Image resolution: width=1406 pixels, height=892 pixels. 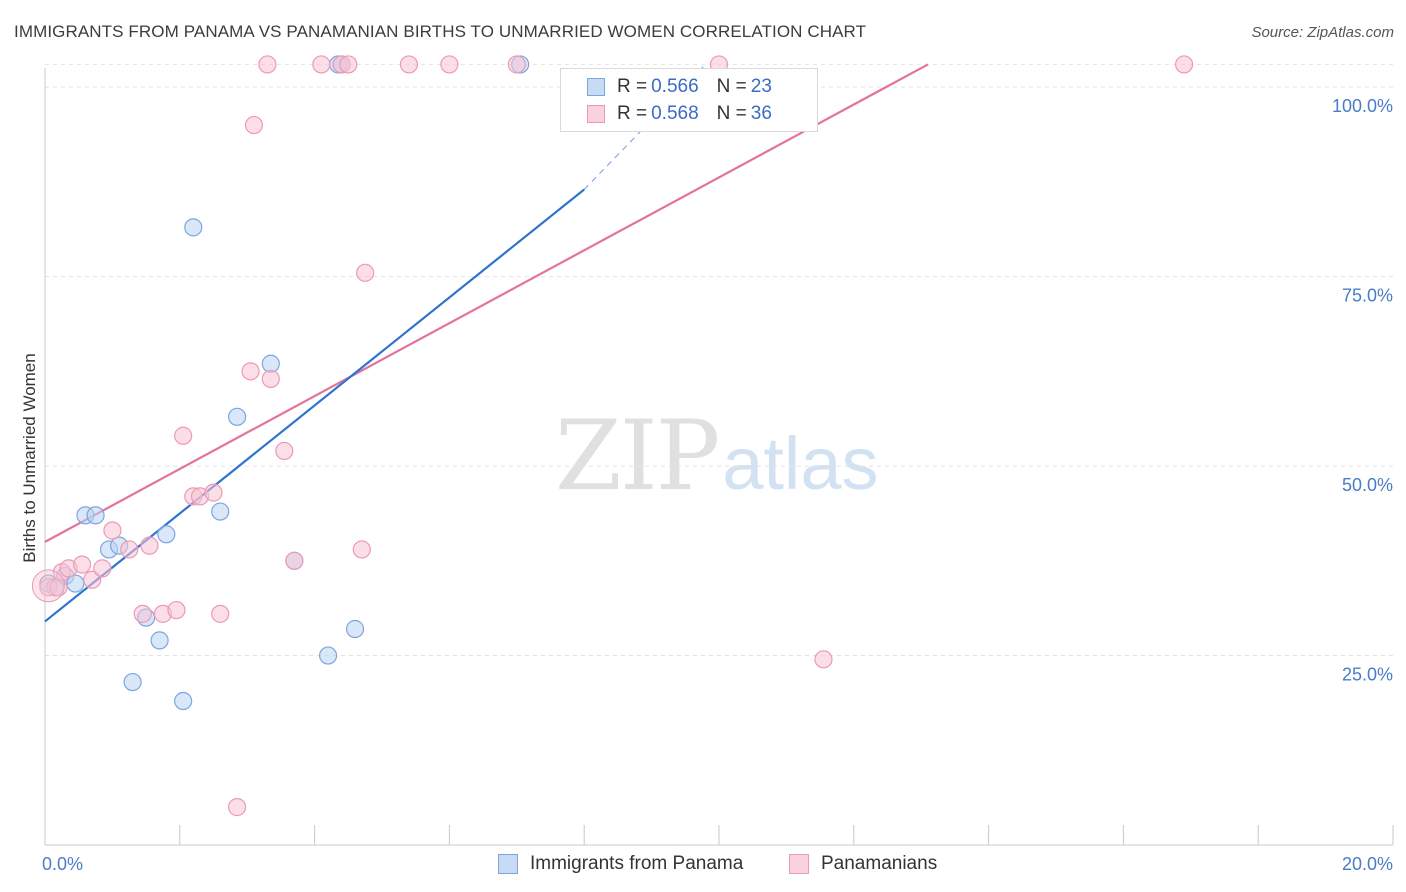 What do you see at coordinates (596, 114) in the screenshot?
I see `legend-swatch-pink` at bounding box center [596, 114].